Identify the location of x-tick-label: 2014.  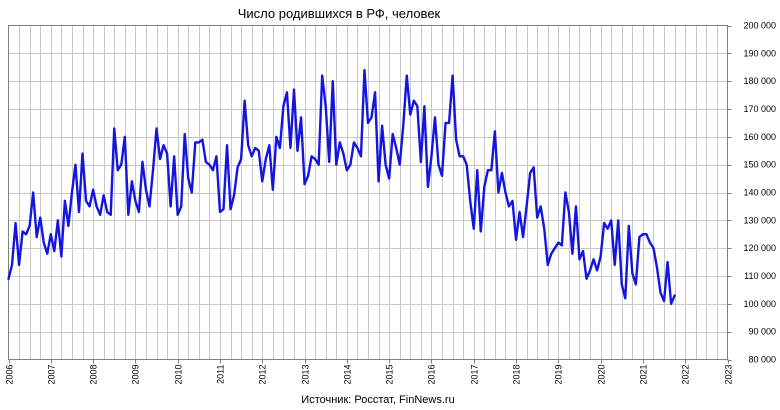
(348, 375).